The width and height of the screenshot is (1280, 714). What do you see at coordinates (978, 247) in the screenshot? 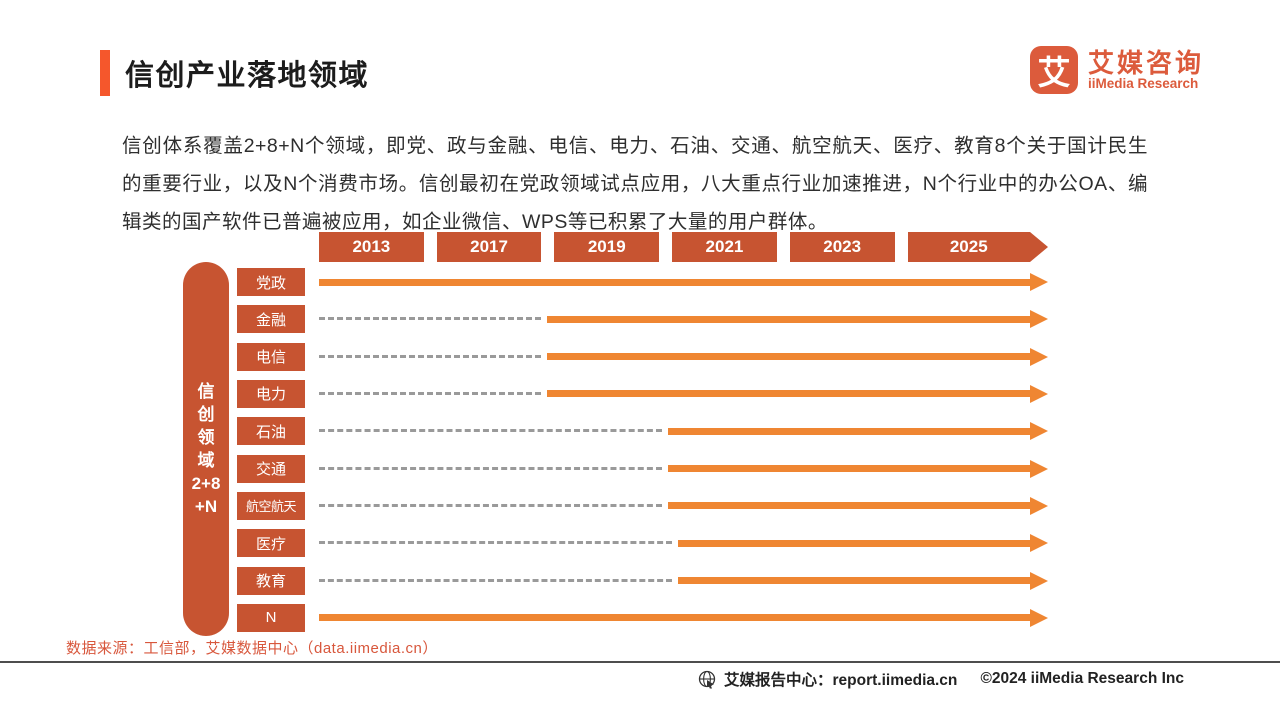
I see `year-box: 2025` at bounding box center [978, 247].